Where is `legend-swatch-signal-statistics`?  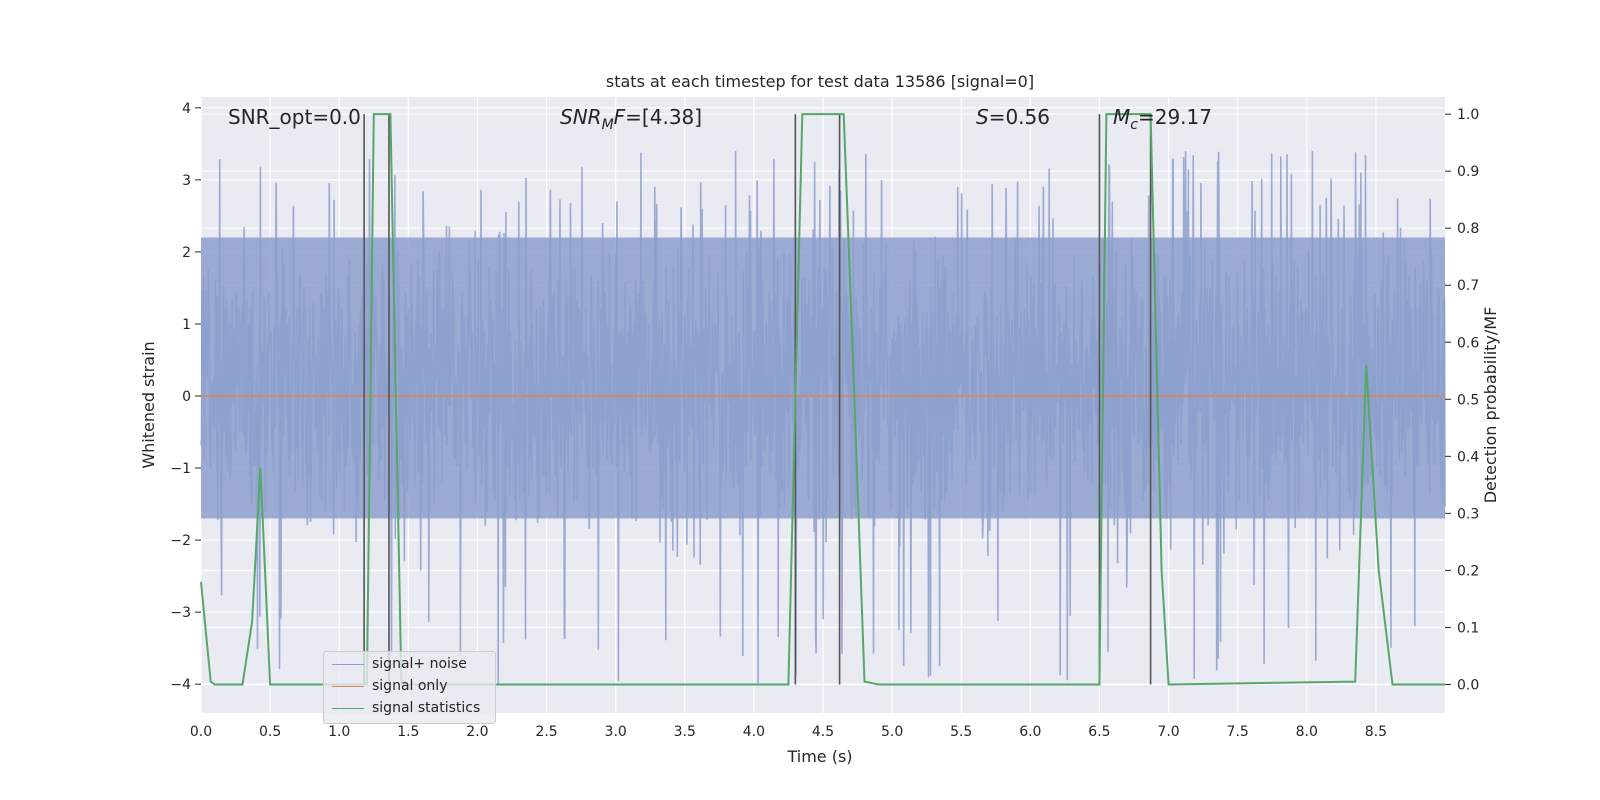
legend-swatch-signal-statistics is located at coordinates (348, 708).